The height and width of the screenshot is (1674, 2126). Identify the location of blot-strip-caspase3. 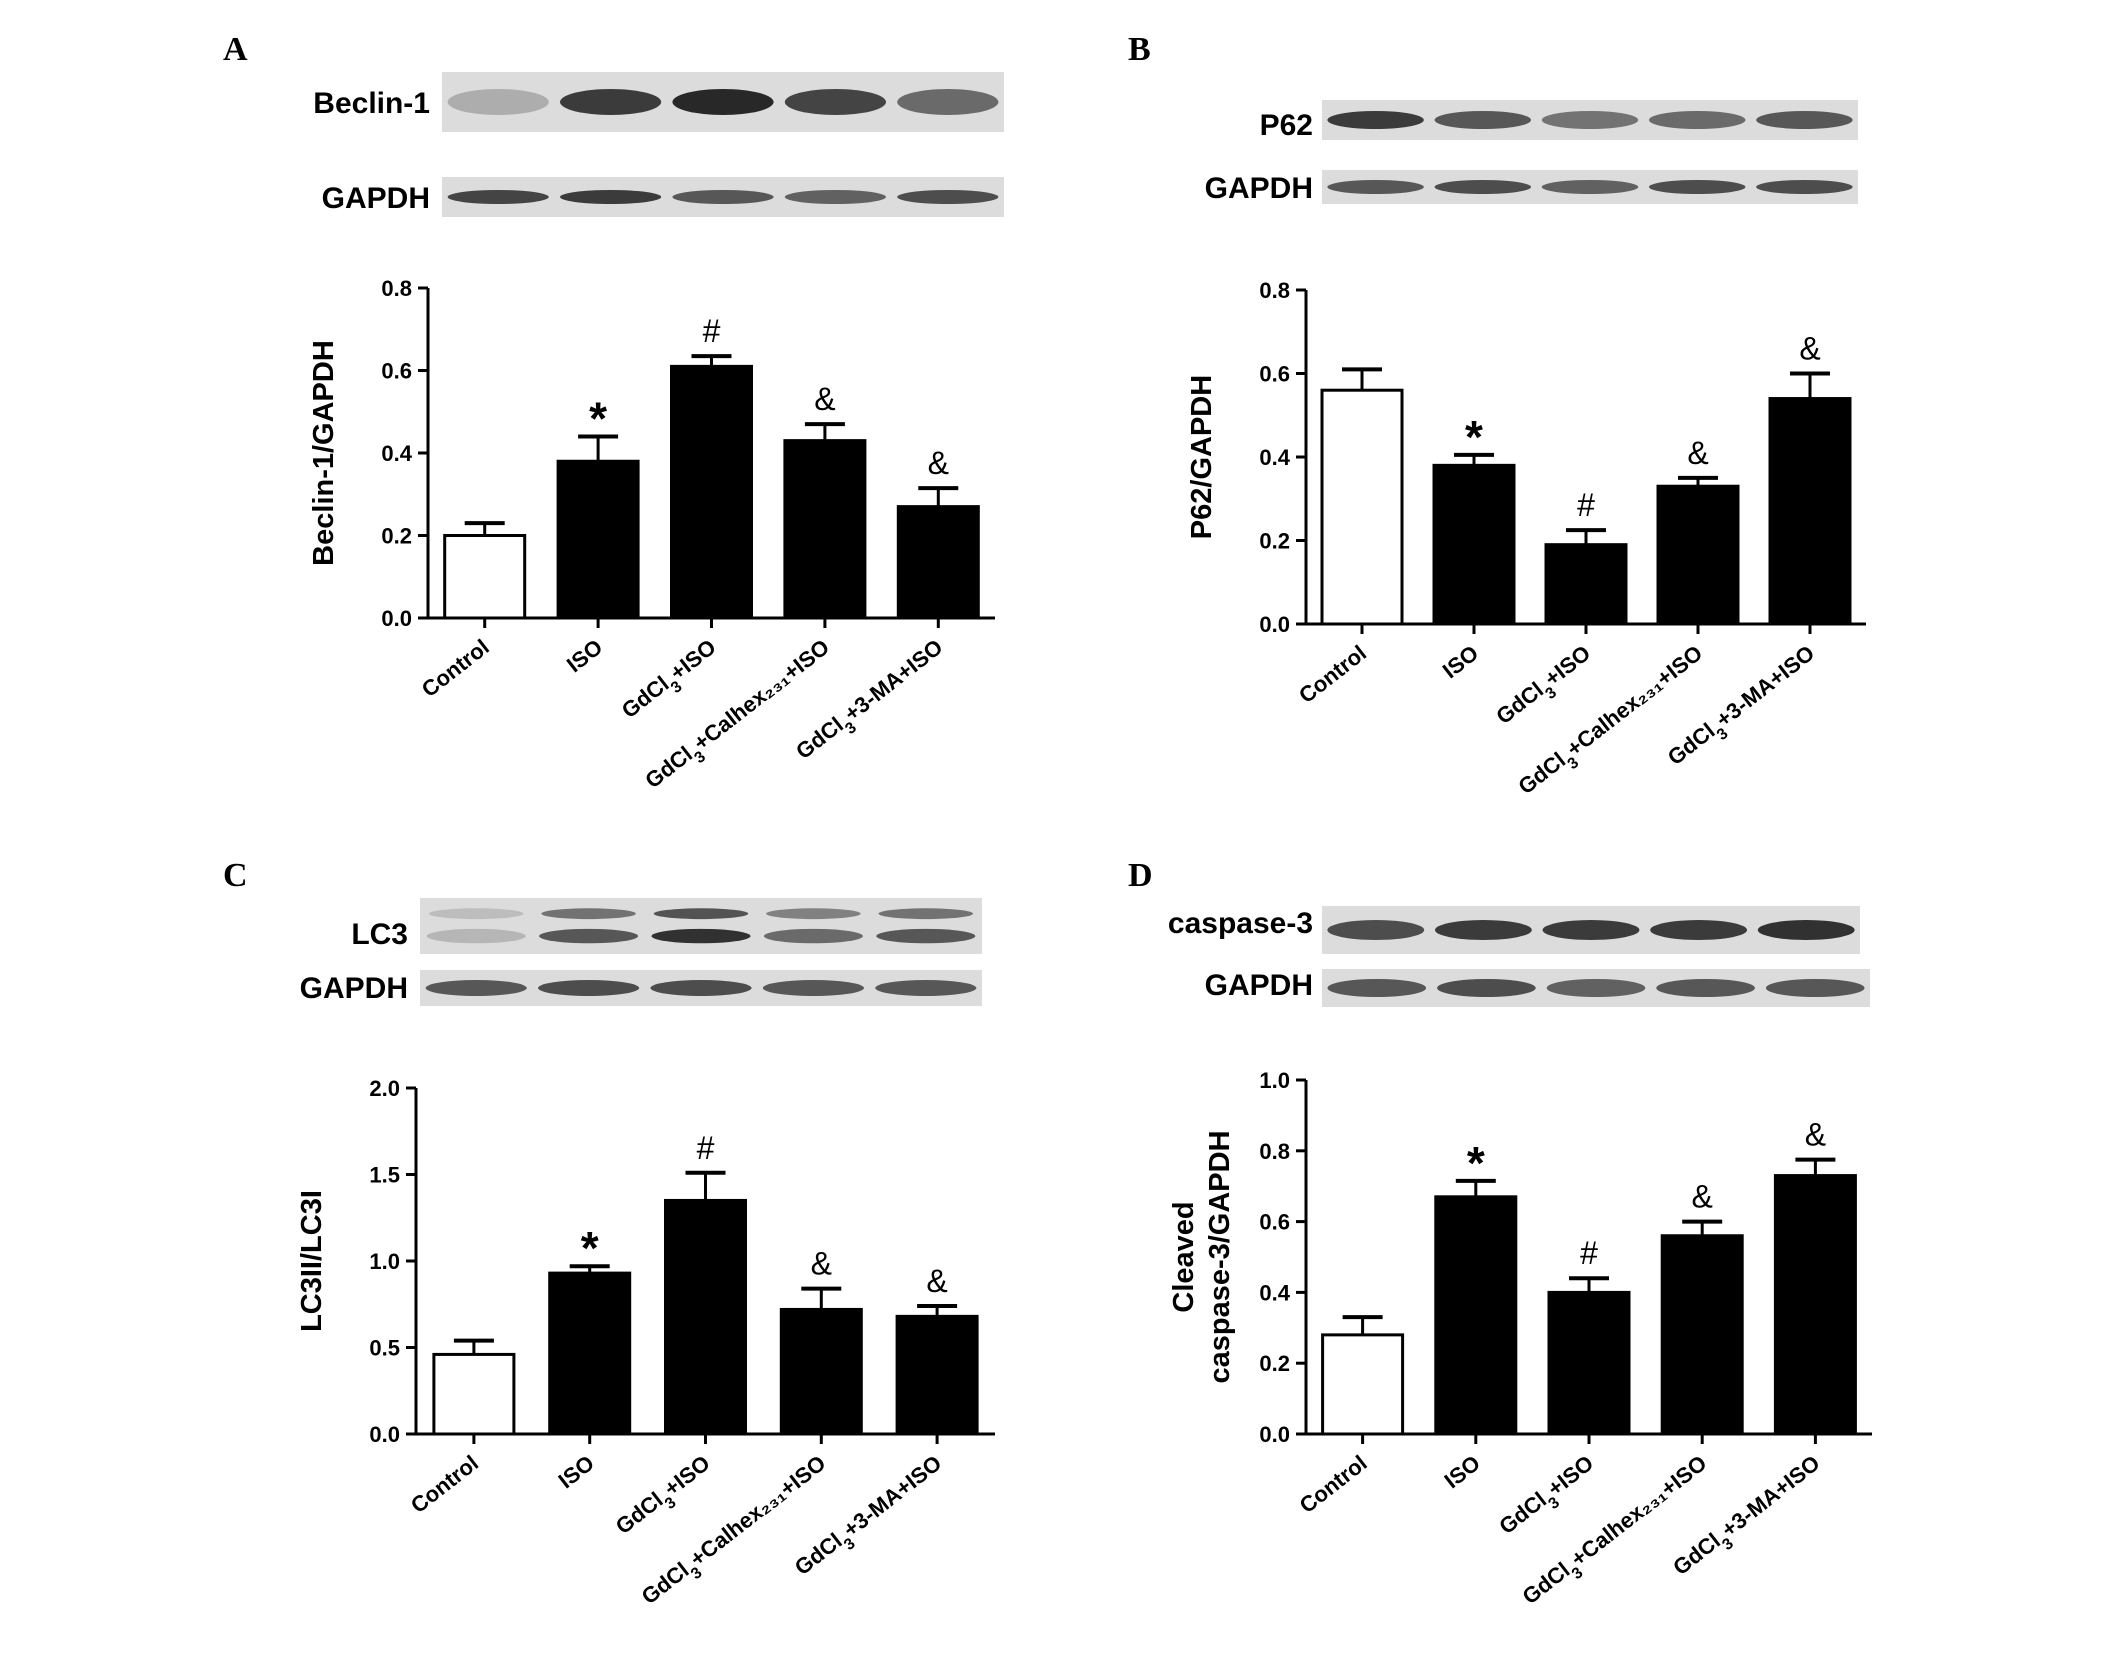
(1591, 930).